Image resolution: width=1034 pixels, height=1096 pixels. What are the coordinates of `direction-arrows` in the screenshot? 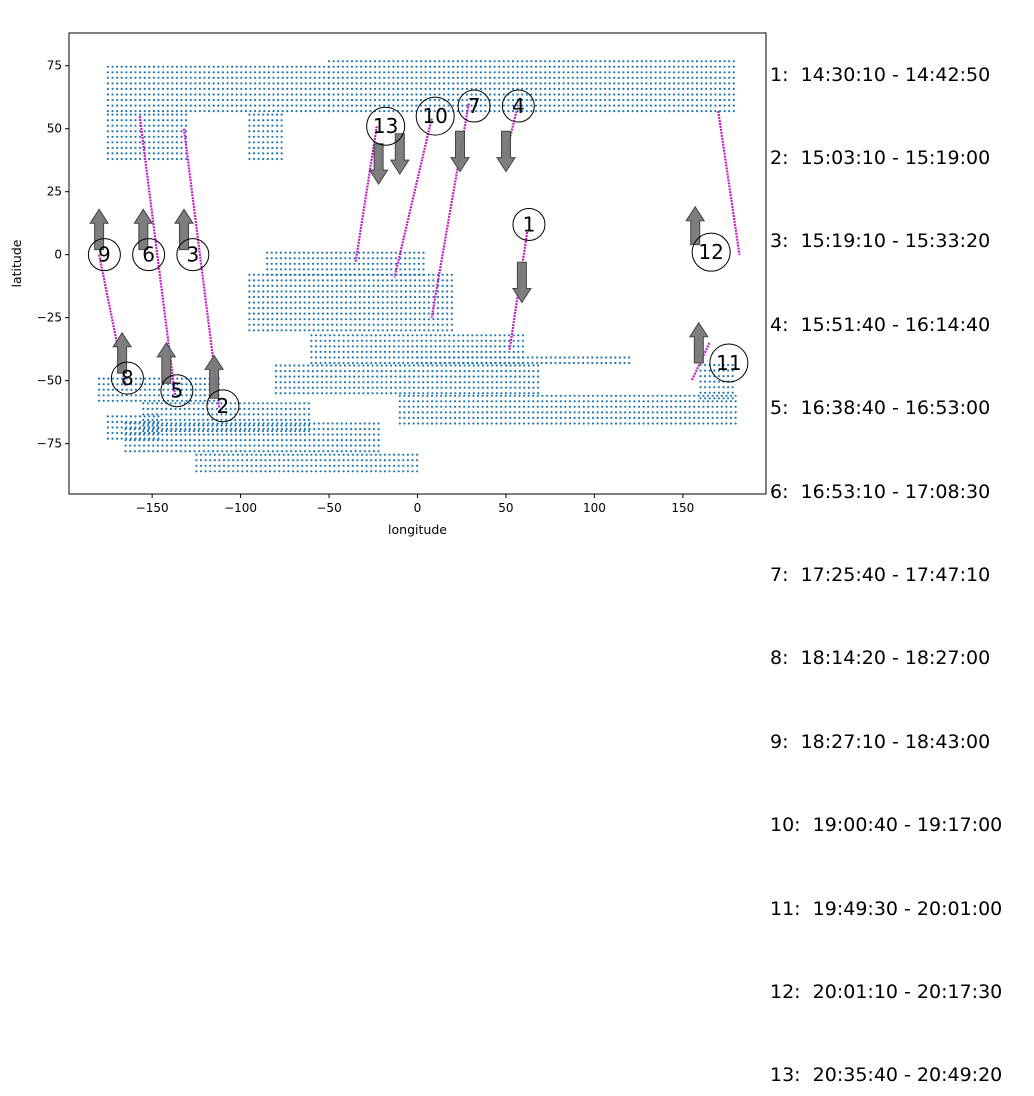 It's located at (399, 264).